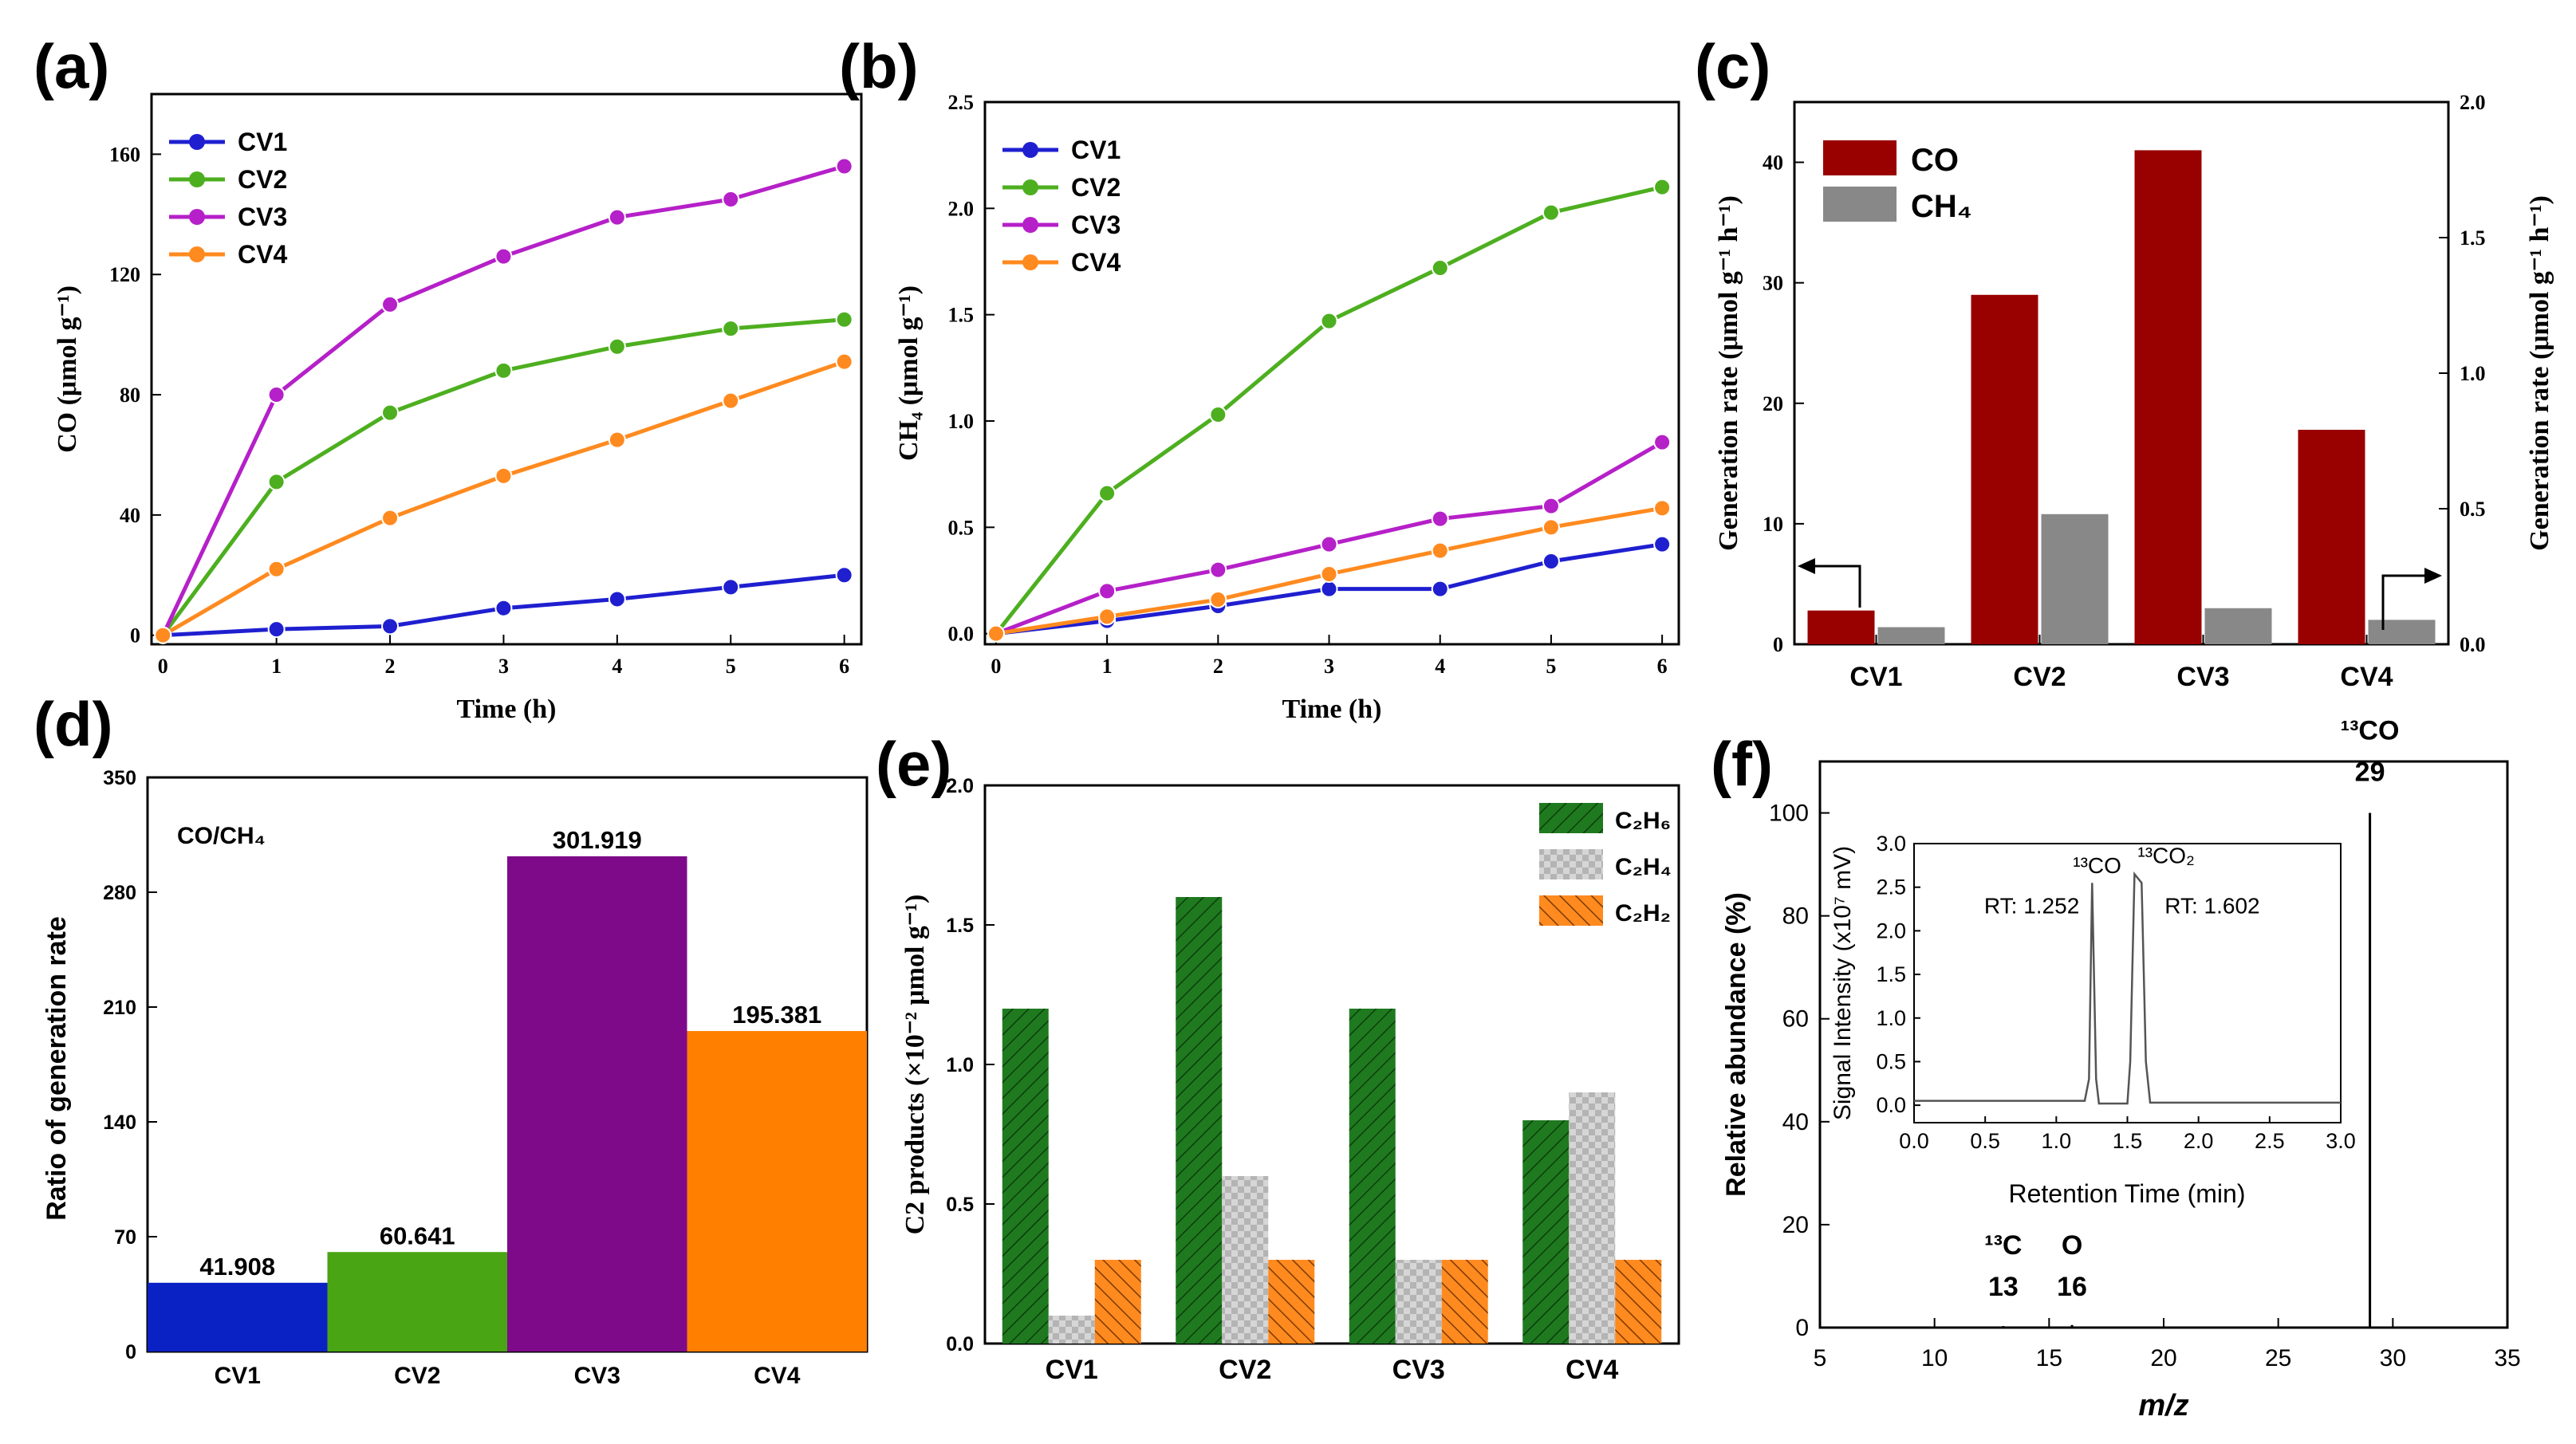 Image resolution: width=2576 pixels, height=1444 pixels. What do you see at coordinates (67, 369) in the screenshot?
I see `y-axis-label: CO (μmol g⁻¹)` at bounding box center [67, 369].